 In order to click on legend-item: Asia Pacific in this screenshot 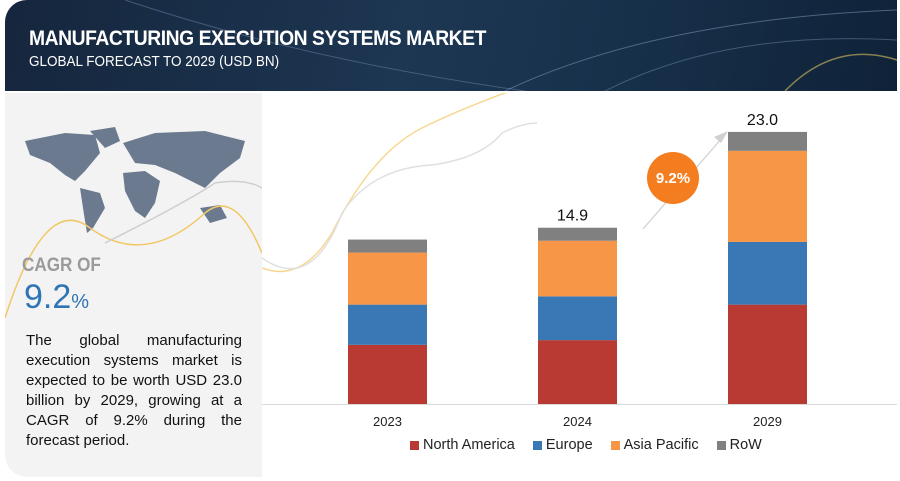, I will do `click(654, 445)`.